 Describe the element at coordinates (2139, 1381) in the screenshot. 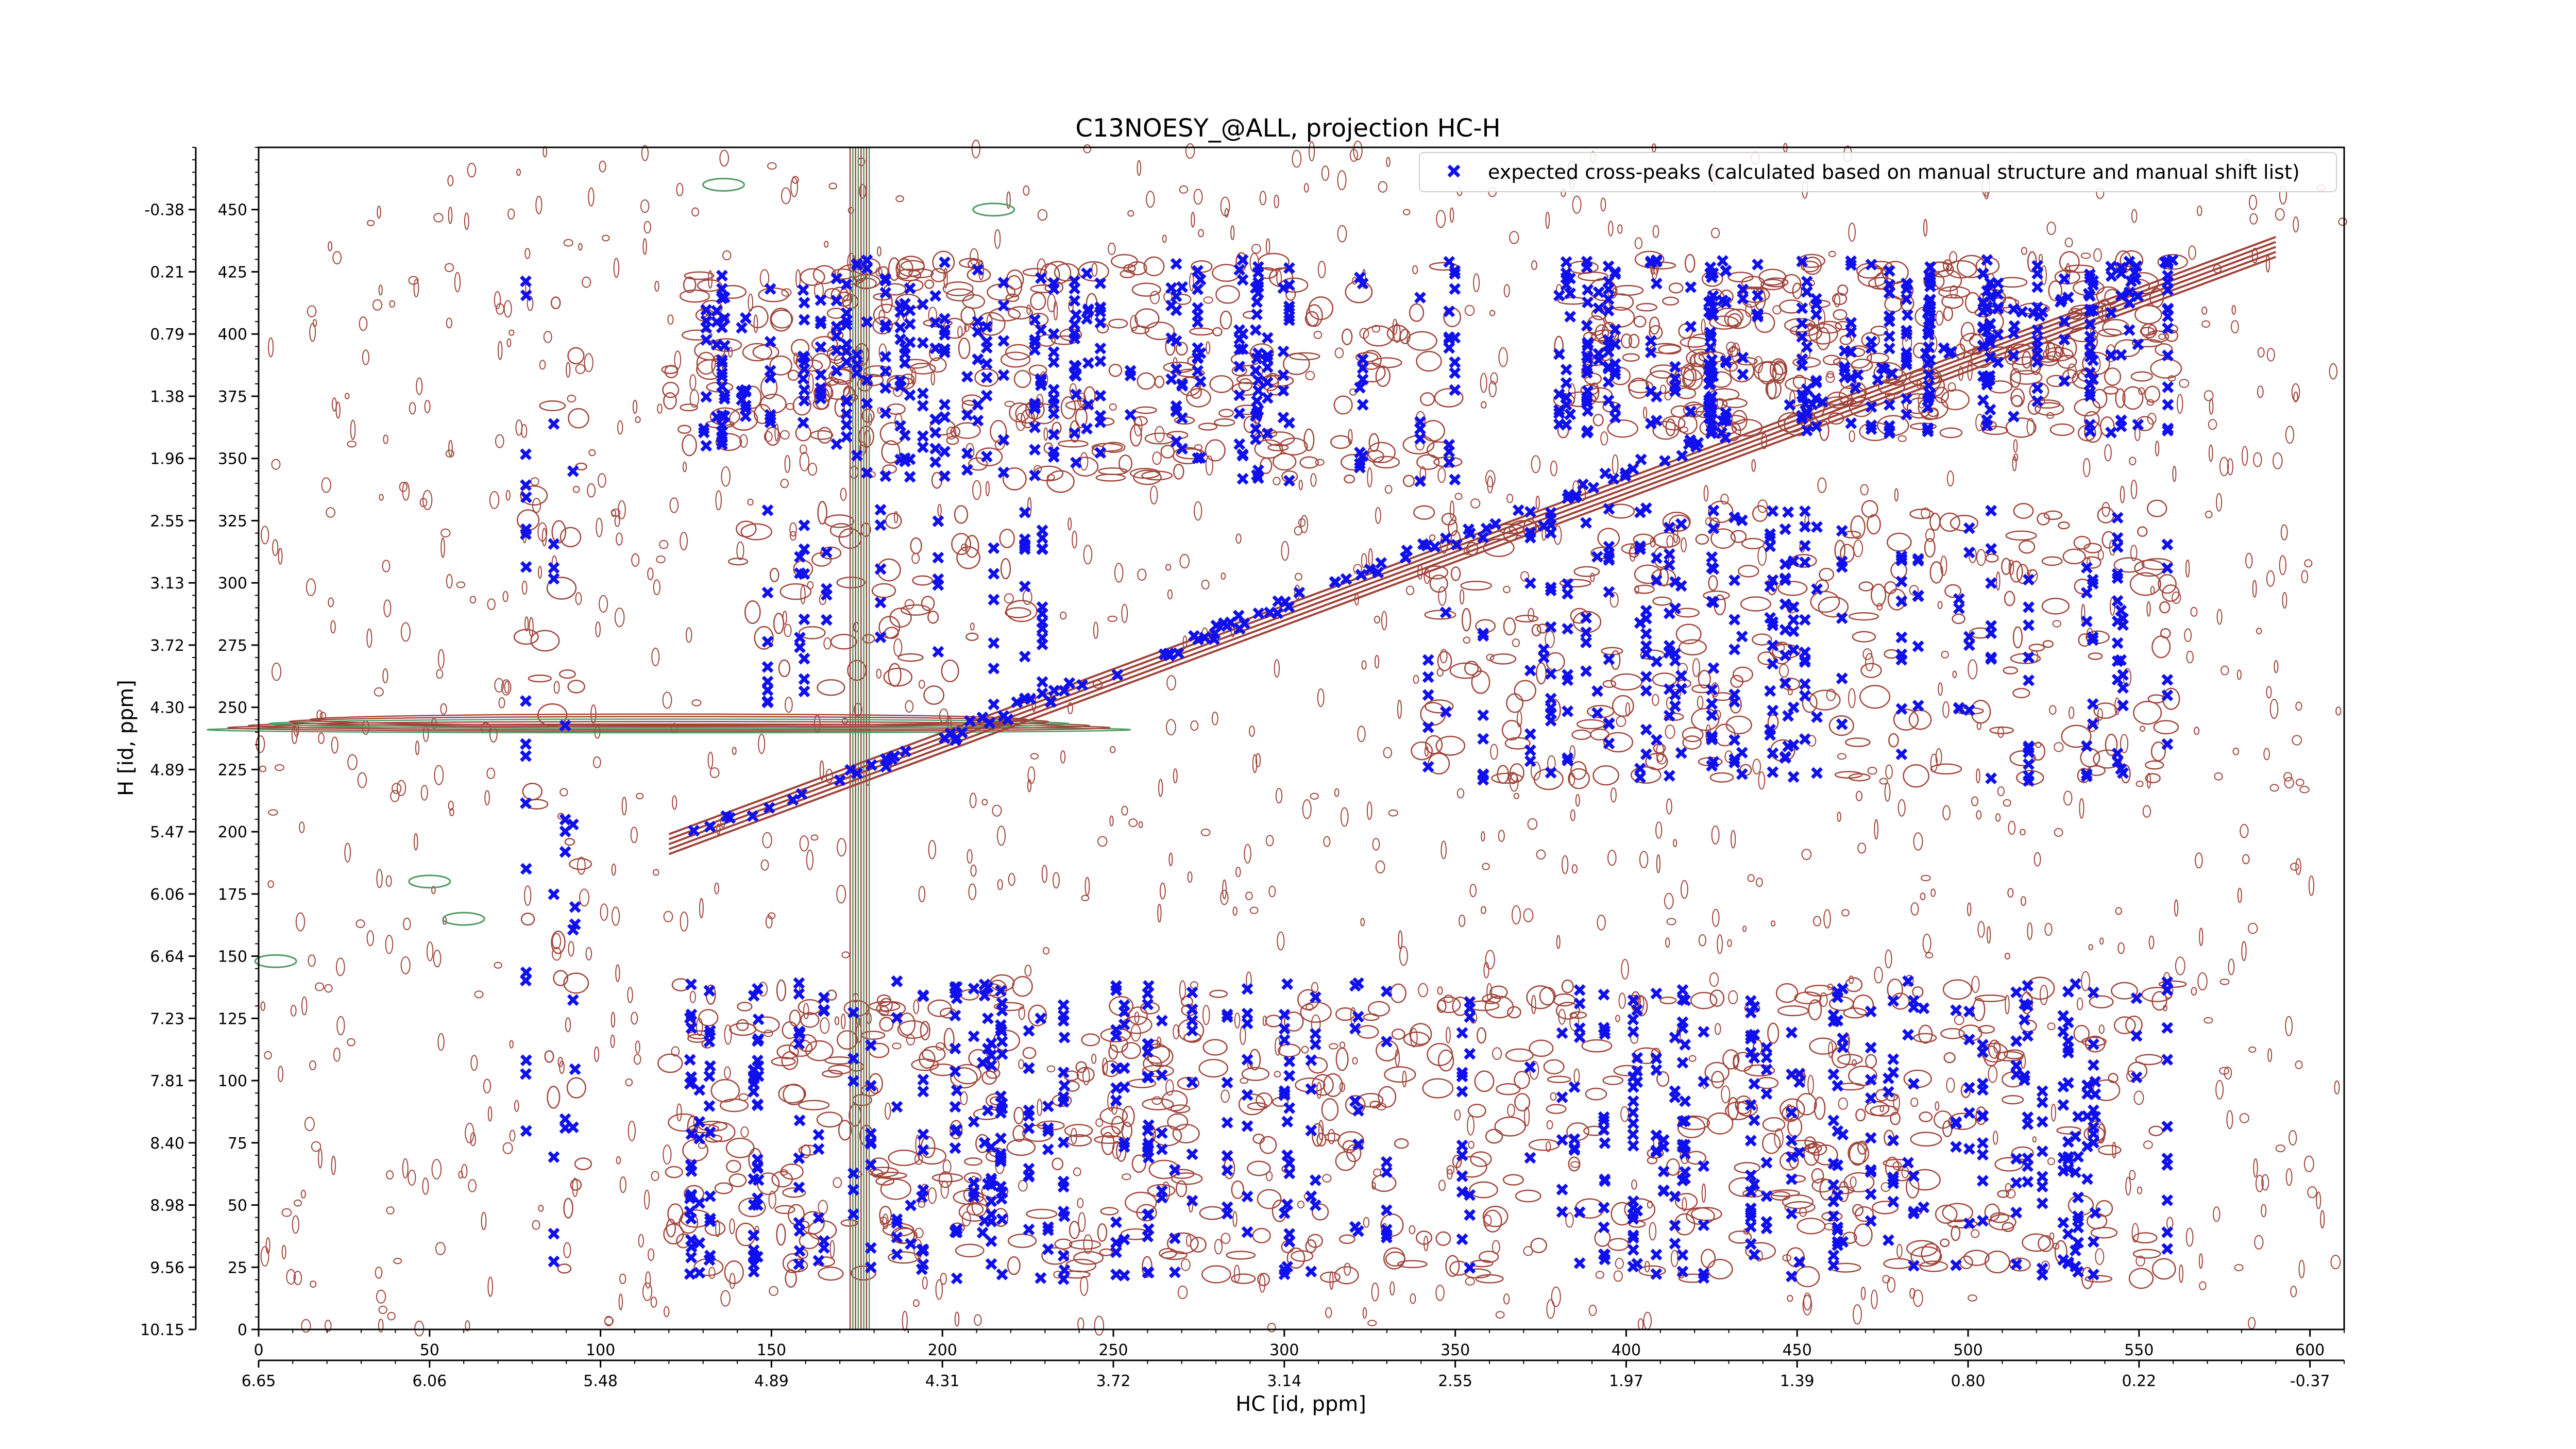

I see `x-ppm-tick-label: 0.22` at that location.